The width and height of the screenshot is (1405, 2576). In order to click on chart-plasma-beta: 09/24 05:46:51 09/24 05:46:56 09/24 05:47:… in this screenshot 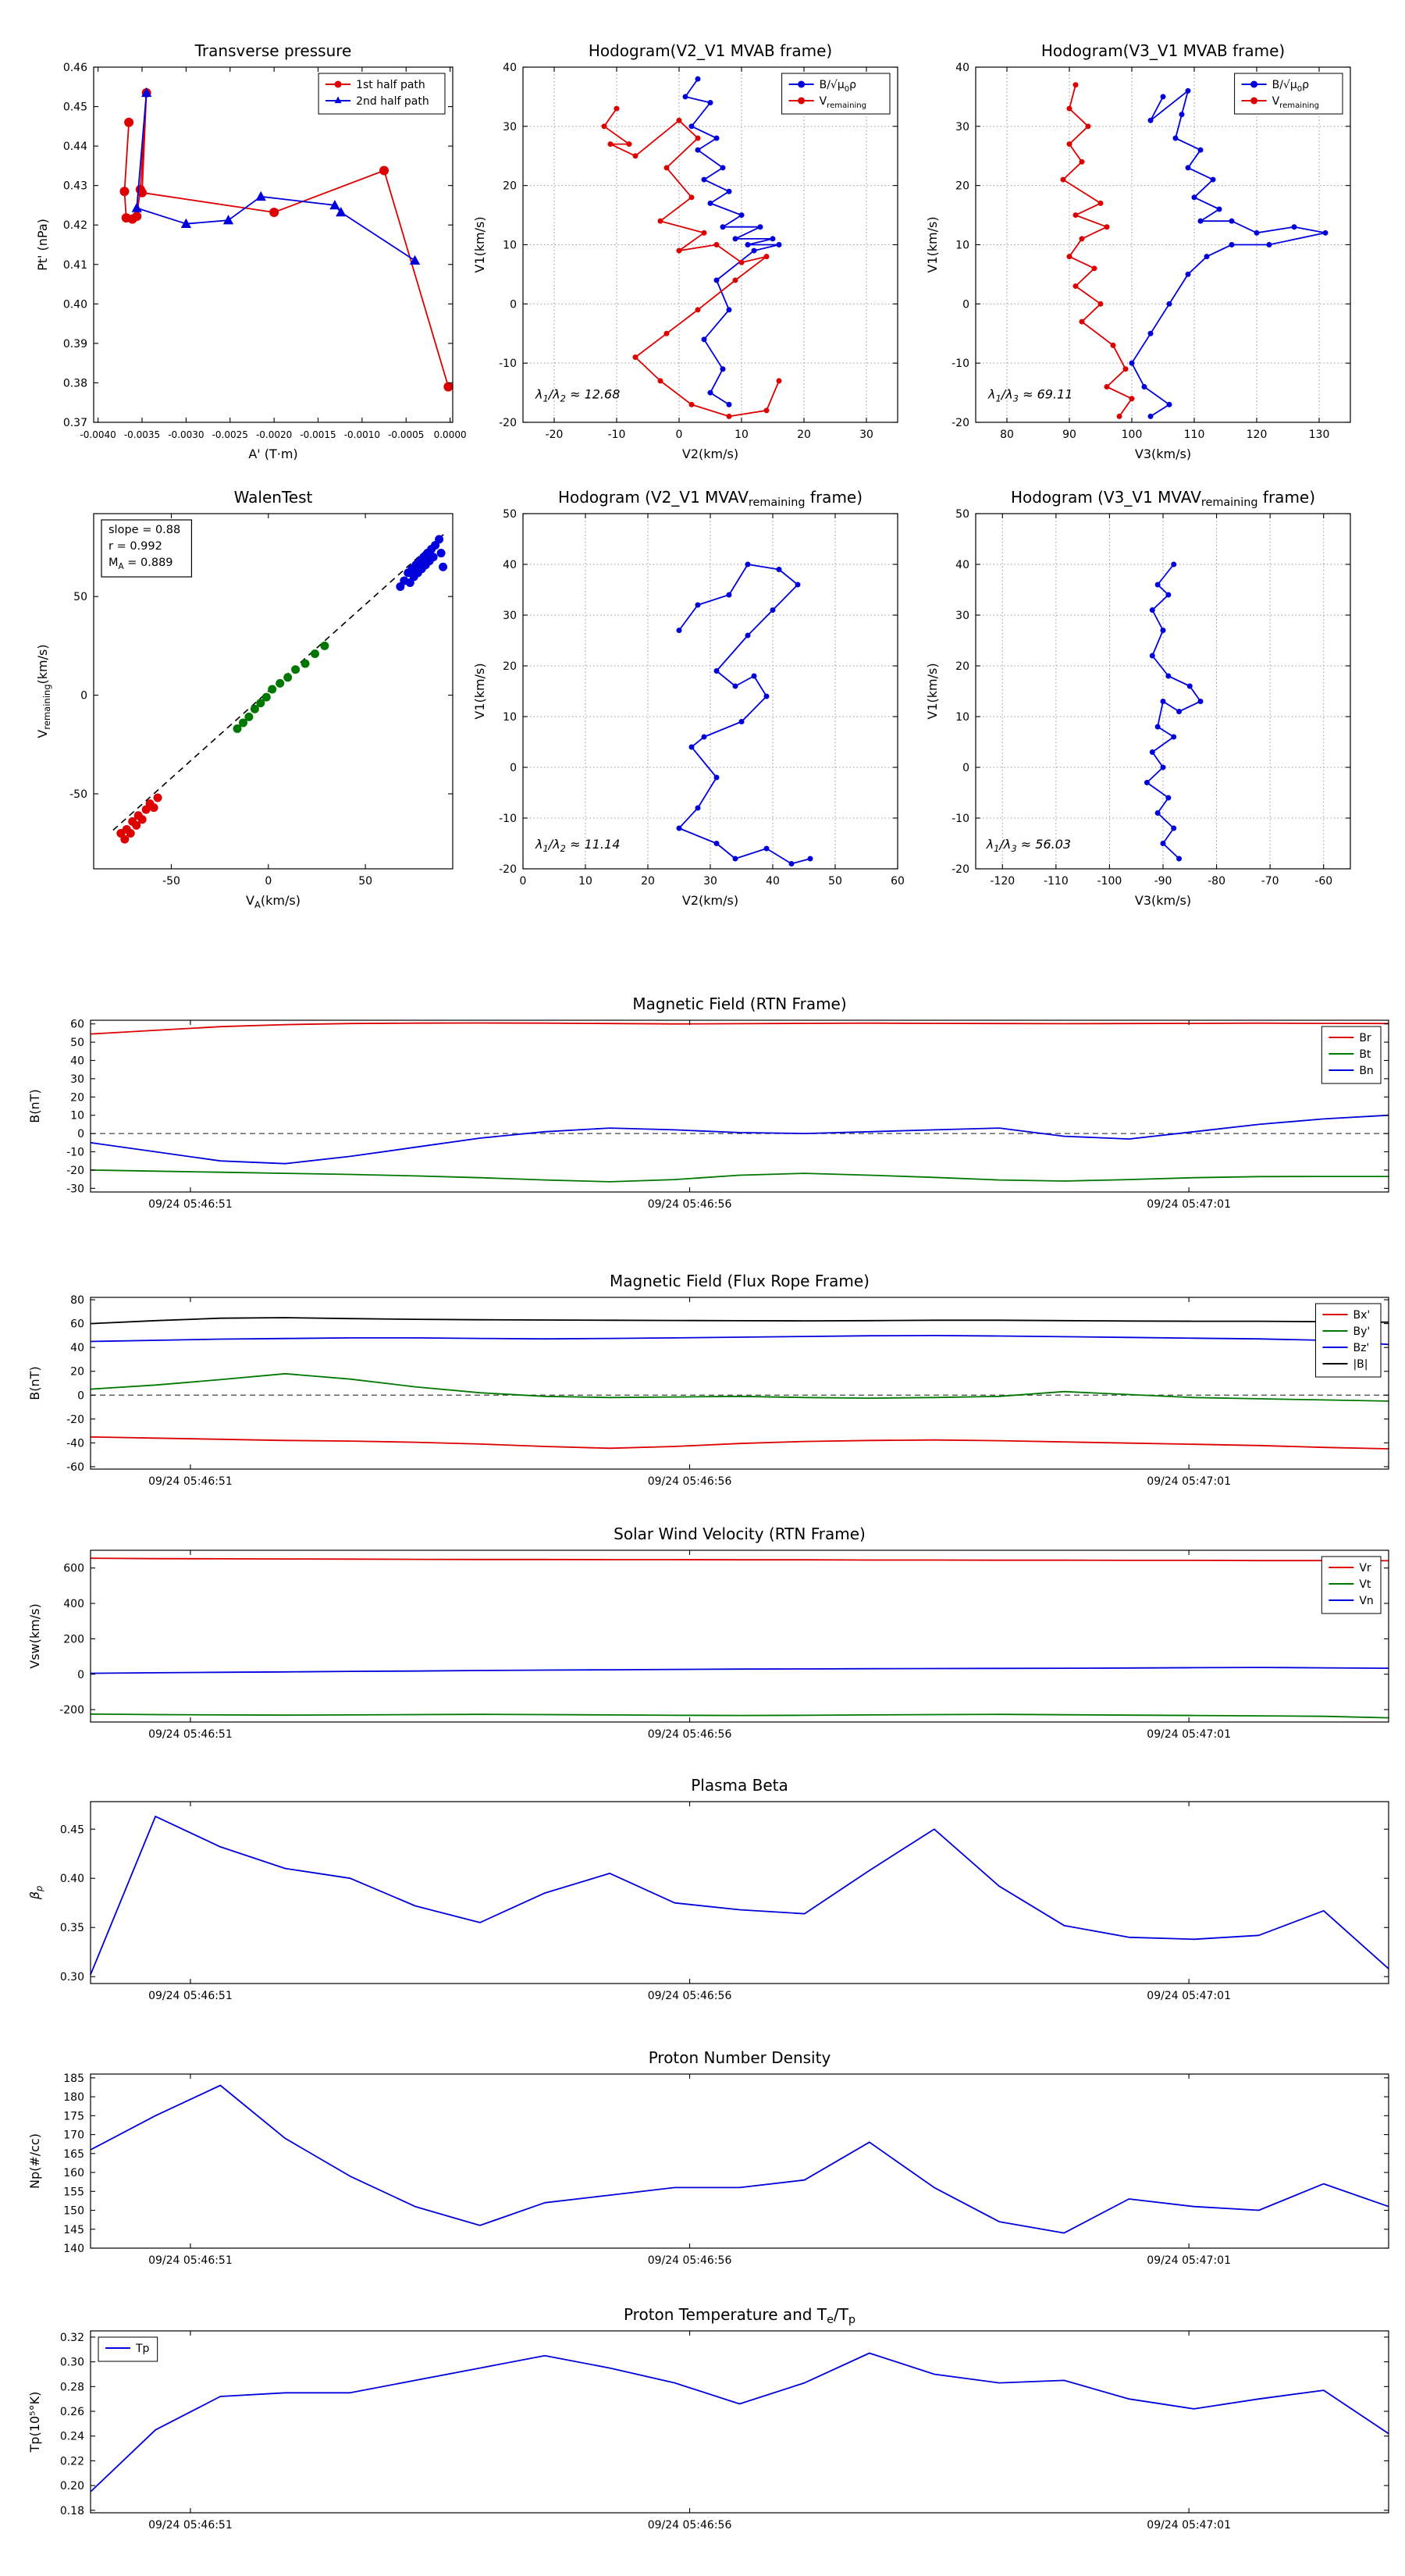, I will do `click(714, 1893)`.